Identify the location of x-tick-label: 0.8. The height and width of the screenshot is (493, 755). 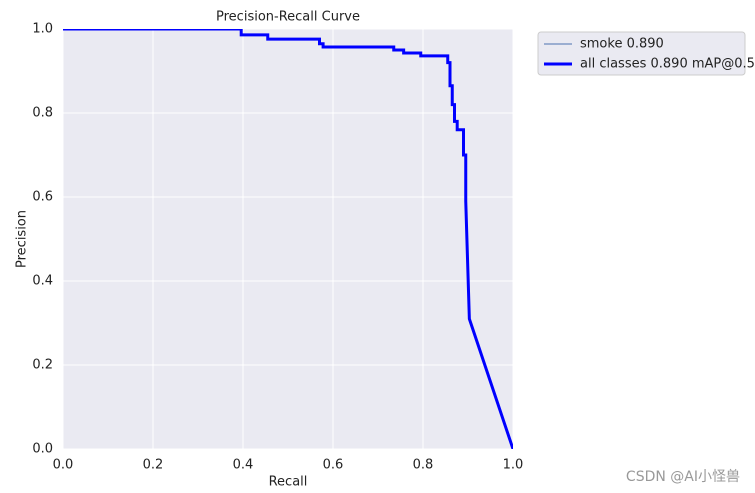
(423, 465).